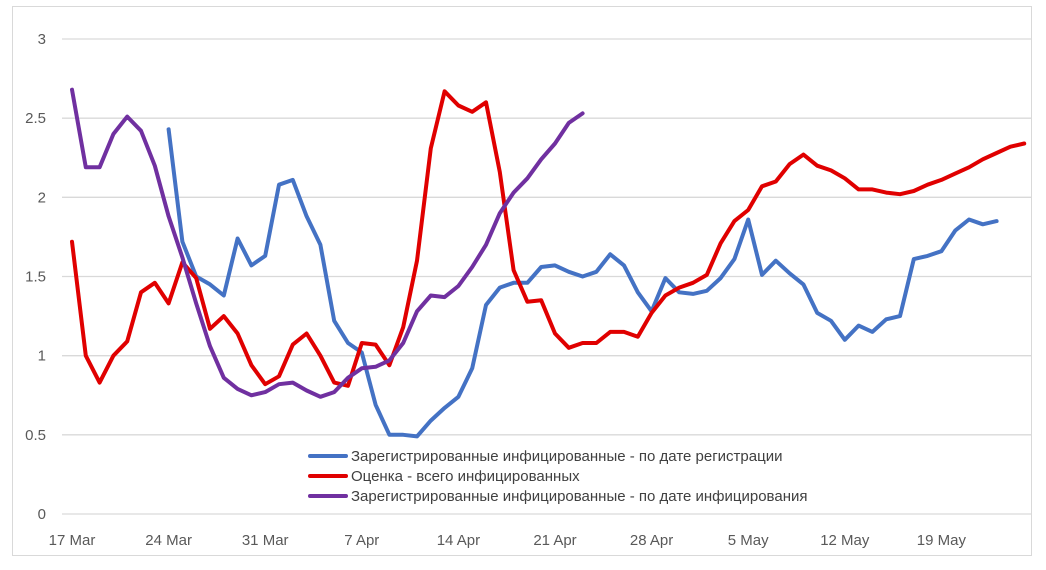 The image size is (1046, 570). Describe the element at coordinates (42, 514) in the screenshot. I see `y-tick-label: 0` at that location.